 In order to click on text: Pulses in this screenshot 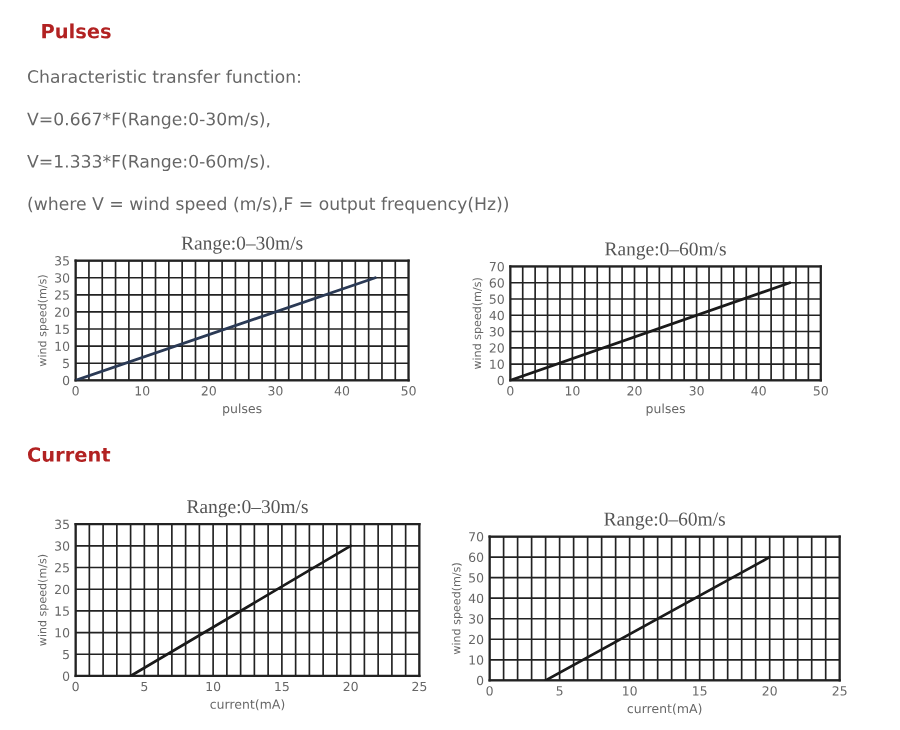, I will do `click(76, 31)`.